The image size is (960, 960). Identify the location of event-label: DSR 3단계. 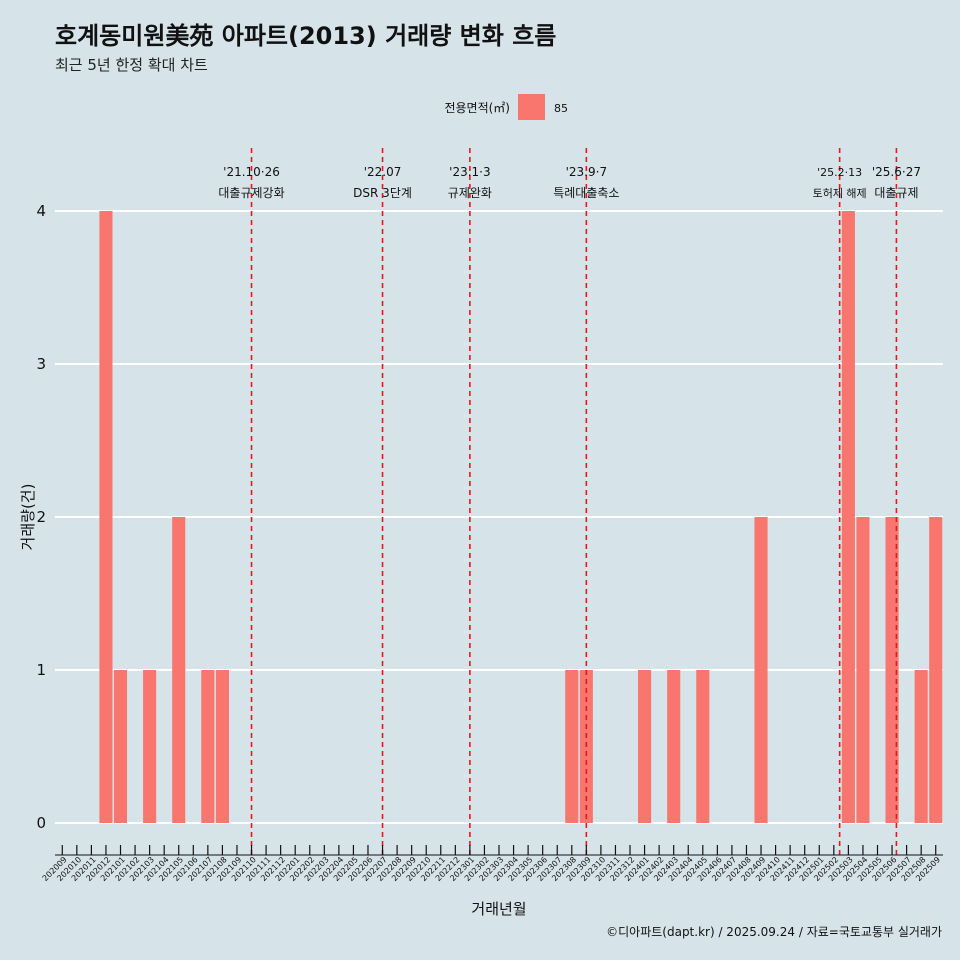
(382, 193).